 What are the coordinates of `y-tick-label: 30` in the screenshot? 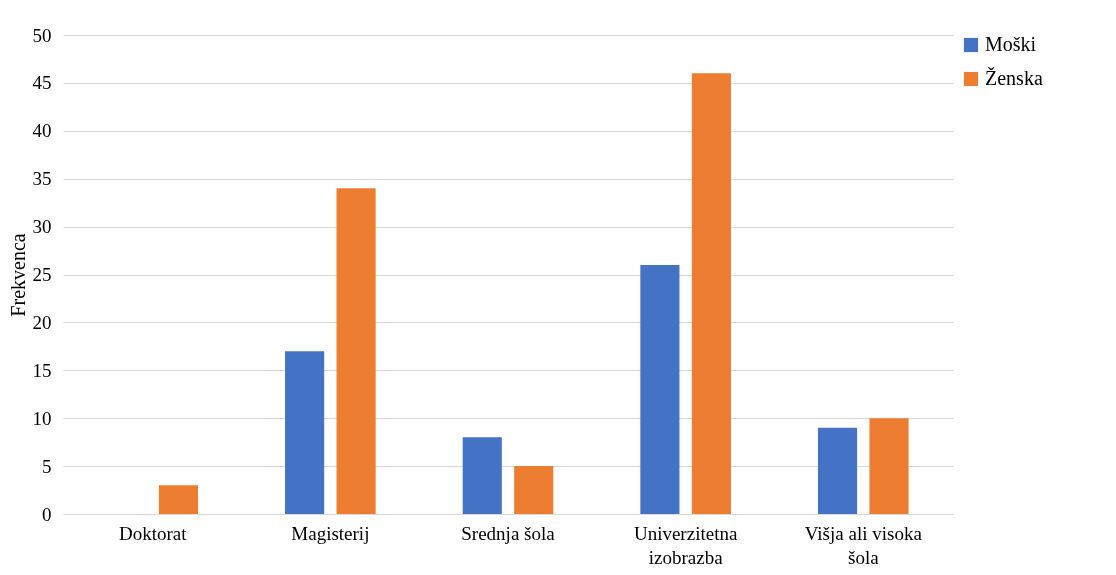 It's located at (42, 227).